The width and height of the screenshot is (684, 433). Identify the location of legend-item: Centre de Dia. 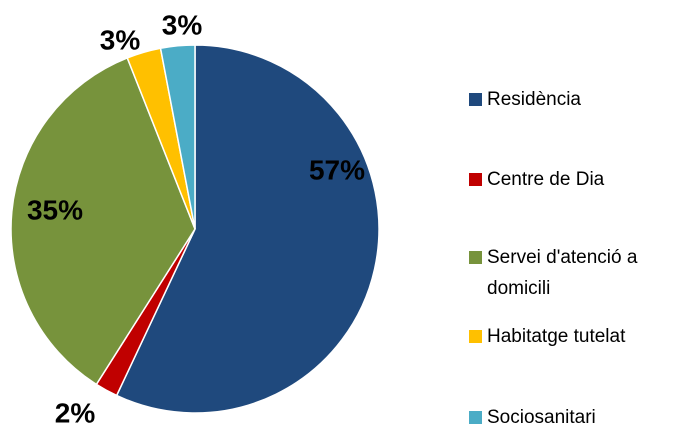
(575, 179).